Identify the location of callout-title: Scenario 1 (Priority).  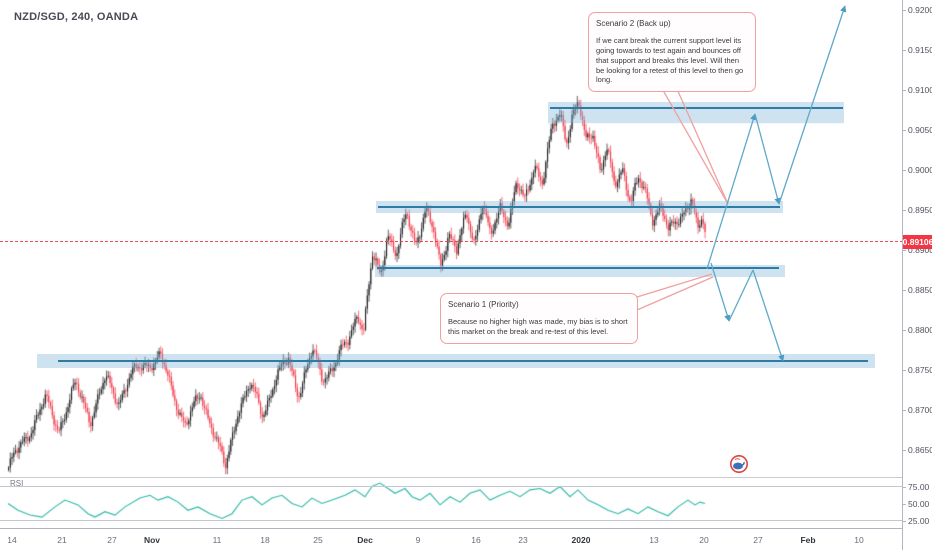
(483, 304).